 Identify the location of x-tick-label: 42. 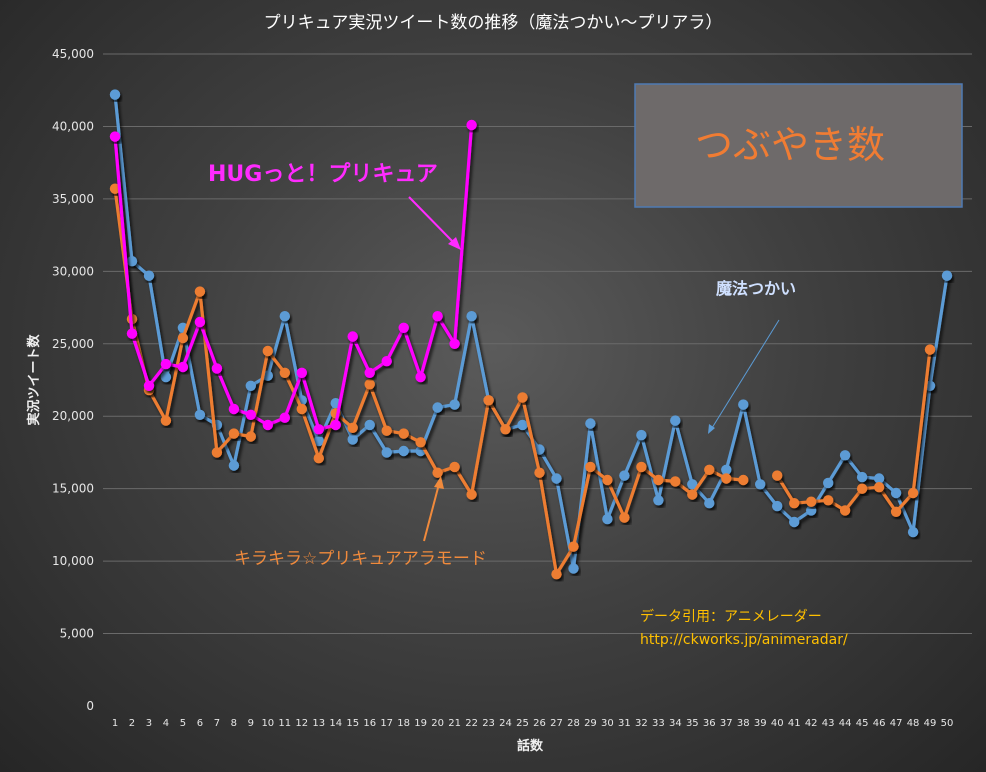
(811, 723).